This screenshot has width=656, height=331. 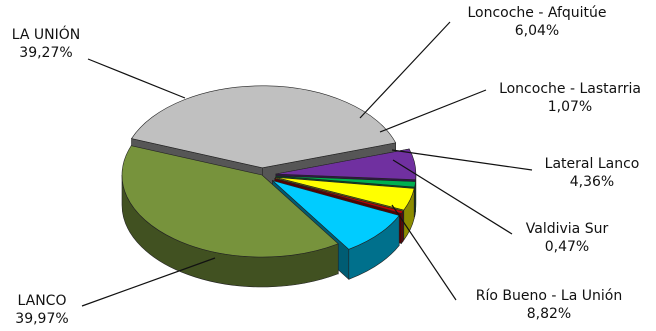 I want to click on label-valdivia-sur: Valdivia Sur 0,47%, so click(x=567, y=238).